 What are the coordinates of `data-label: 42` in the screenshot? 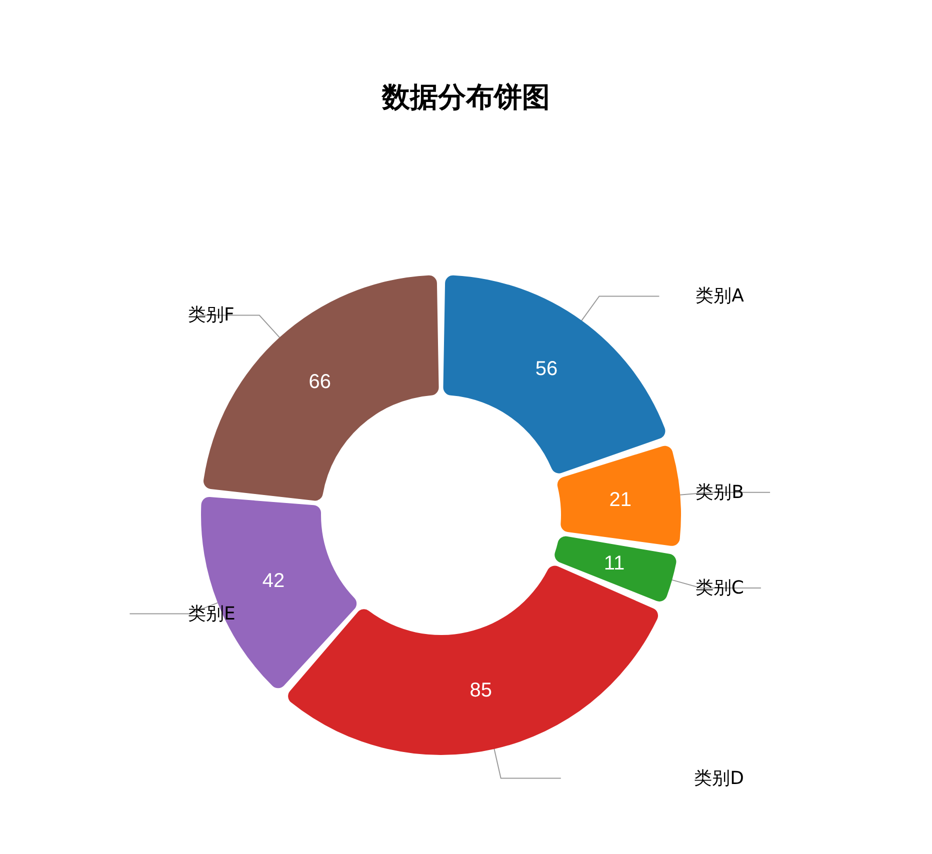 It's located at (273, 581).